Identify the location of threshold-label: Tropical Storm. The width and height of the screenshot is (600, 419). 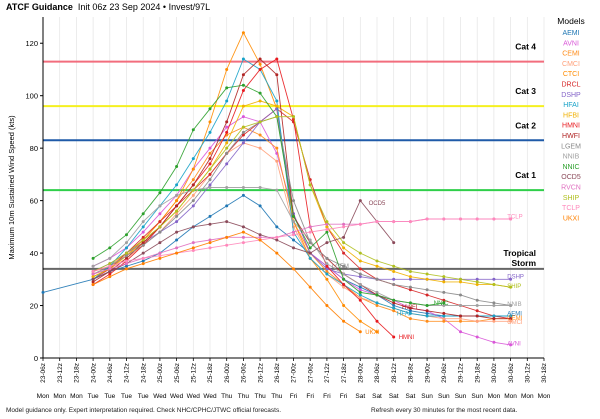
(519, 258).